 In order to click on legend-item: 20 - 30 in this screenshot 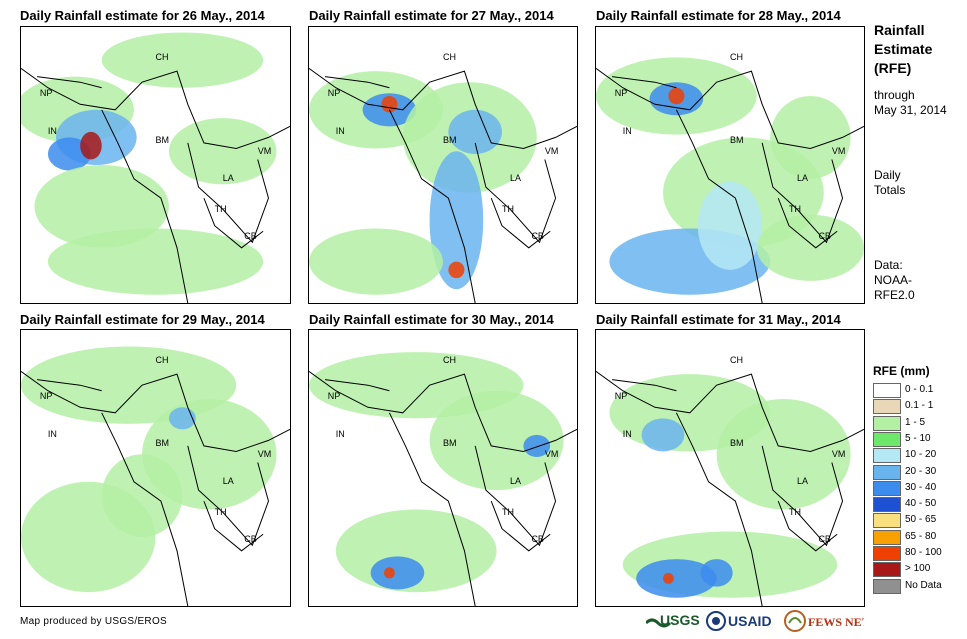, I will do `click(918, 472)`.